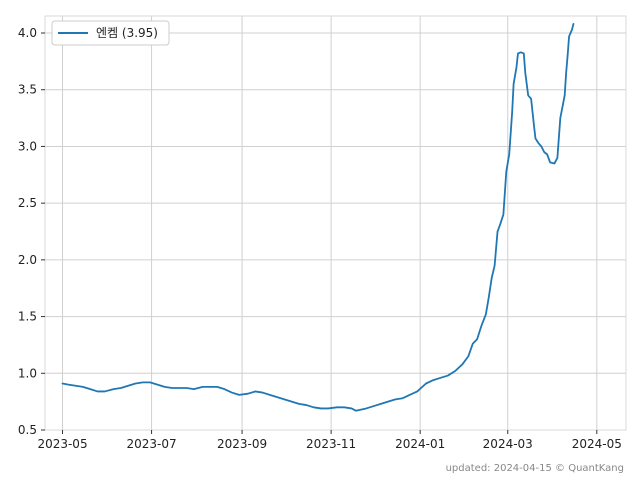  Describe the element at coordinates (27, 373) in the screenshot. I see `y-tick-label: 1.0` at that location.